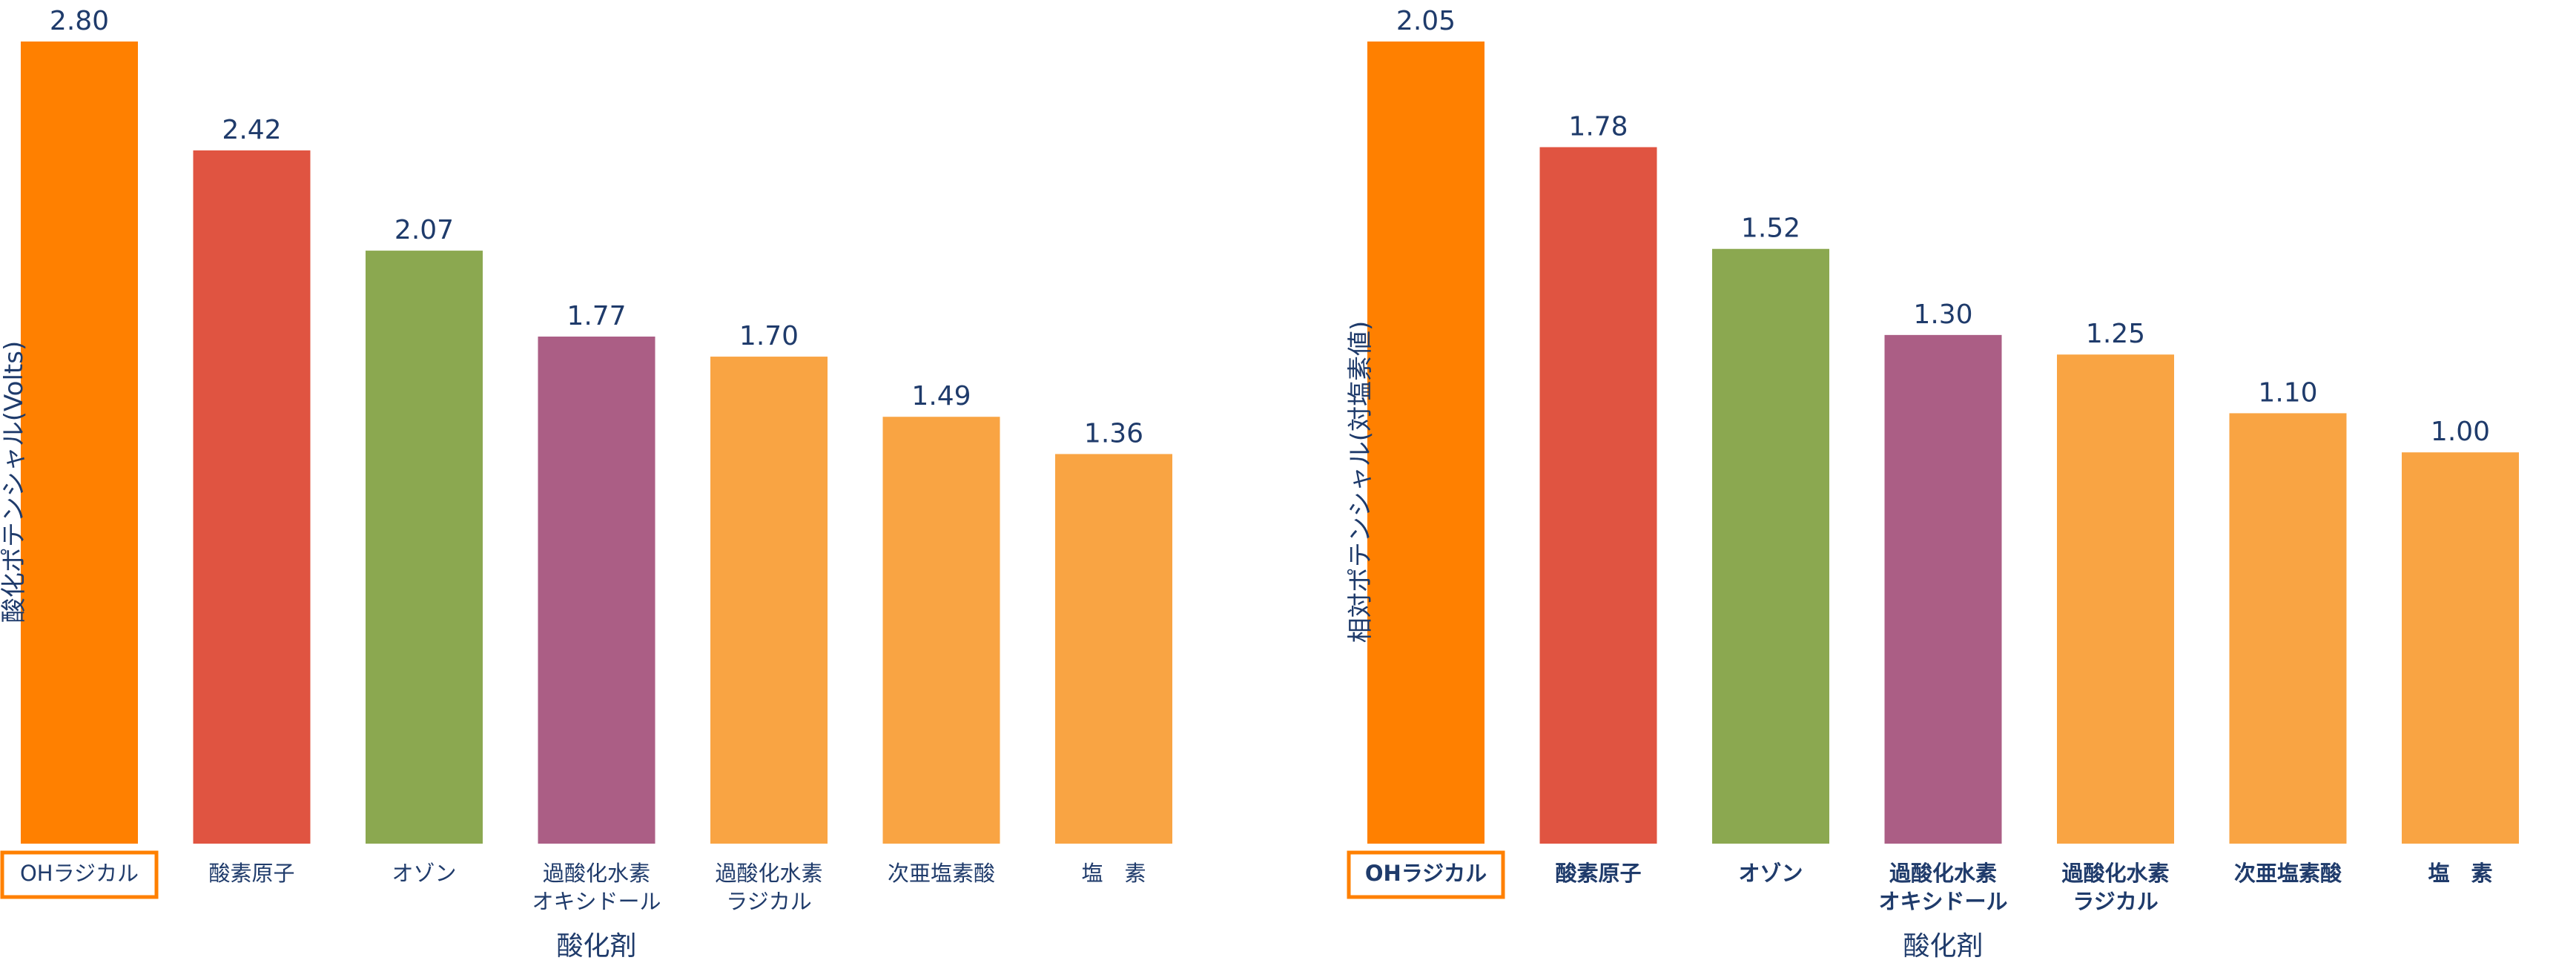  What do you see at coordinates (2115, 874) in the screenshot?
I see `tick-label-right-4-line0: 過酸化水素` at bounding box center [2115, 874].